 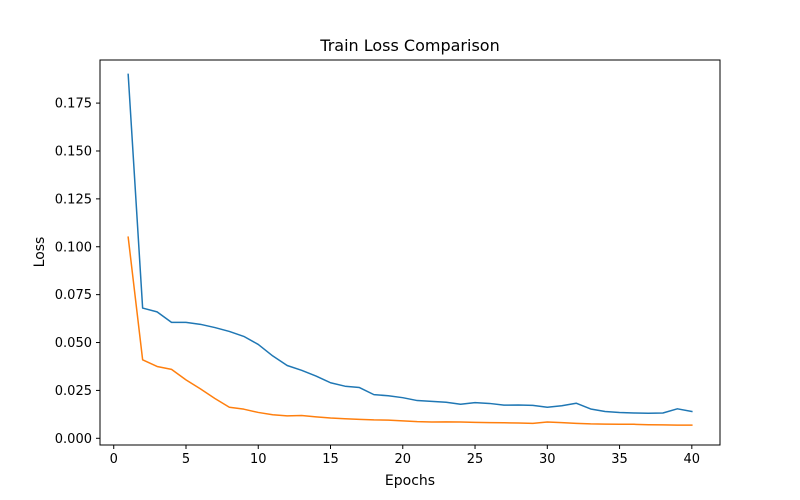 What do you see at coordinates (73, 343) in the screenshot?
I see `y-tick-label: 0.050` at bounding box center [73, 343].